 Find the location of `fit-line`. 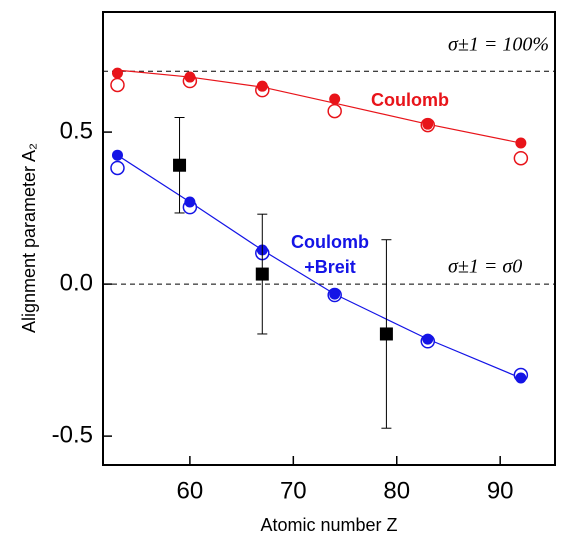

fit-line is located at coordinates (319, 106).